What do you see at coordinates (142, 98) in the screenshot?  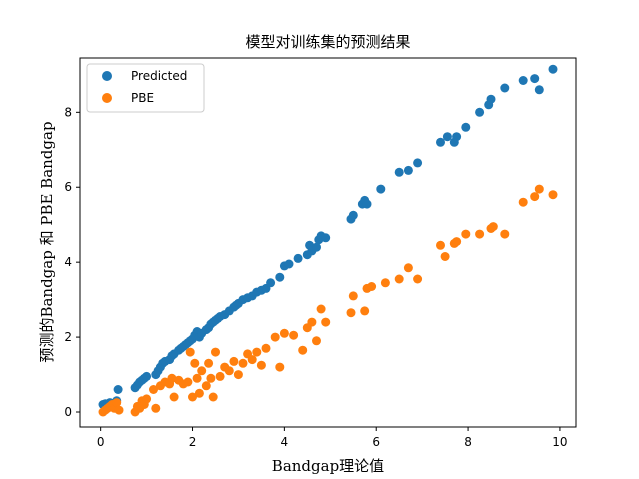 I see `legend-label-pbe: PBE` at bounding box center [142, 98].